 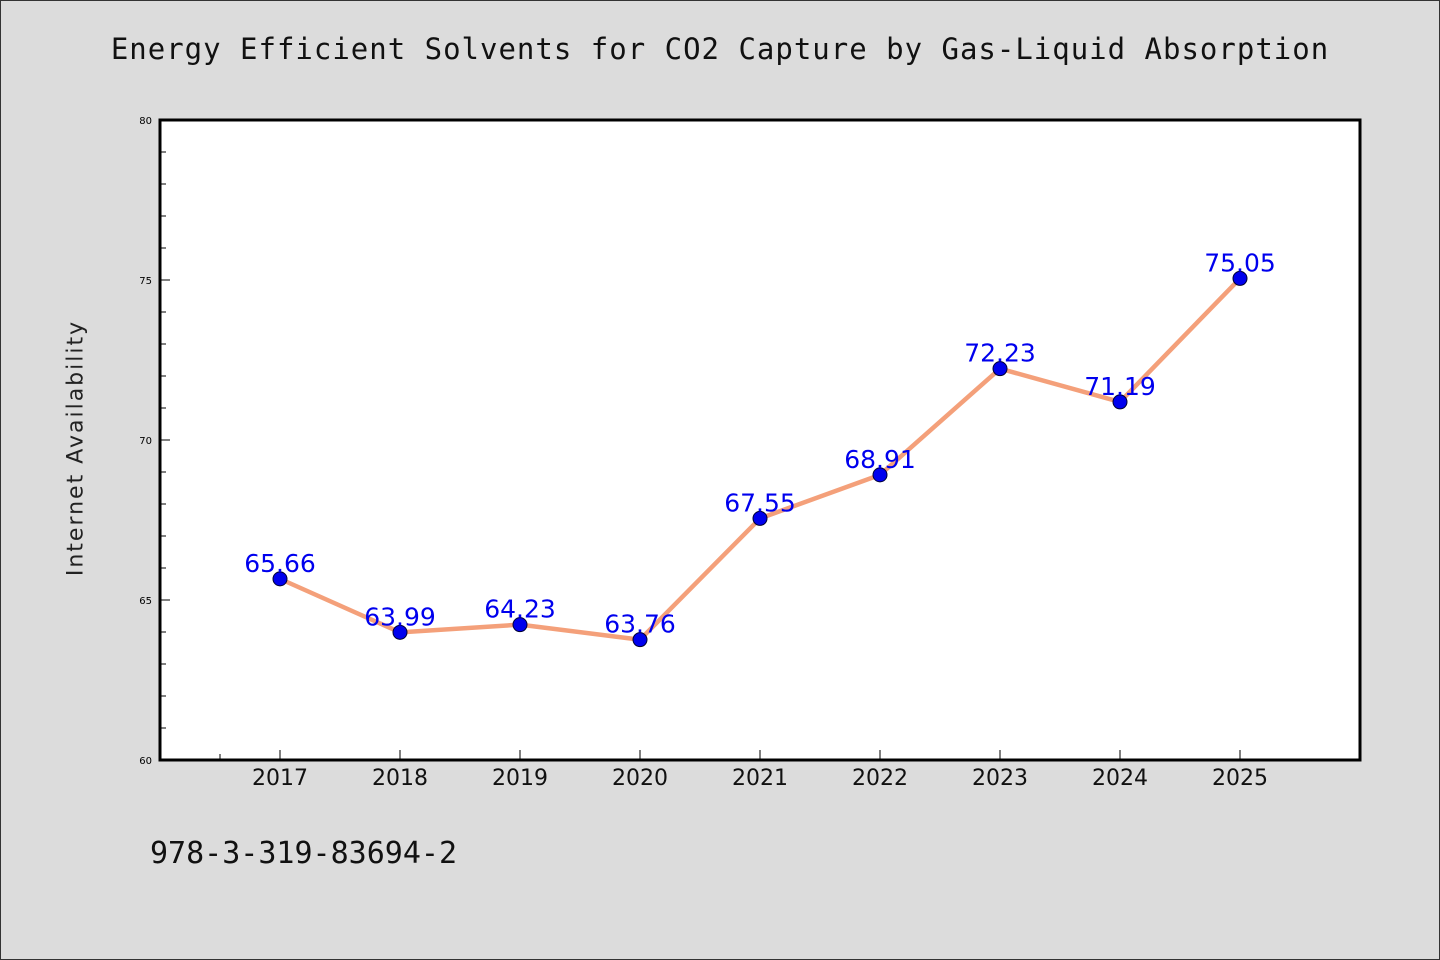 I want to click on data-label: 63.76, so click(x=640, y=624).